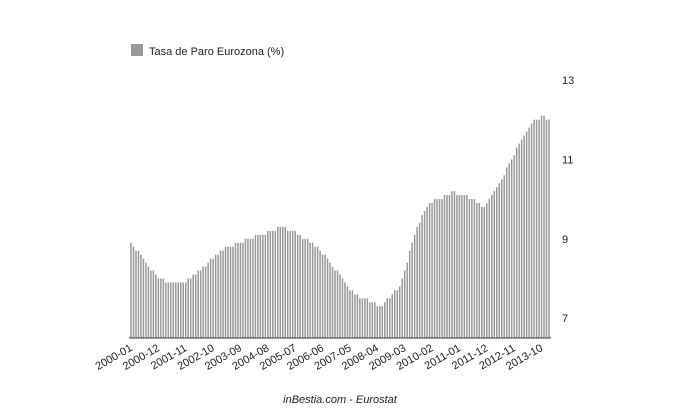  What do you see at coordinates (567, 160) in the screenshot?
I see `y-tick-label: 11` at bounding box center [567, 160].